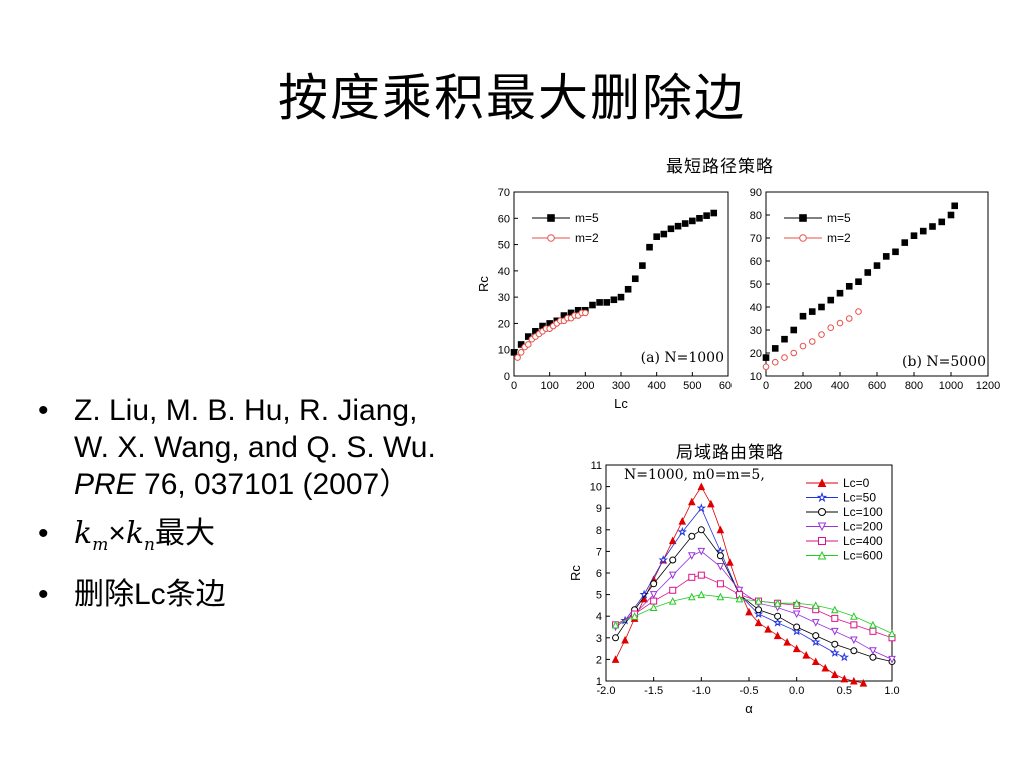 This screenshot has height=768, width=1024. What do you see at coordinates (756, 308) in the screenshot?
I see `y-tick-label: 40` at bounding box center [756, 308].